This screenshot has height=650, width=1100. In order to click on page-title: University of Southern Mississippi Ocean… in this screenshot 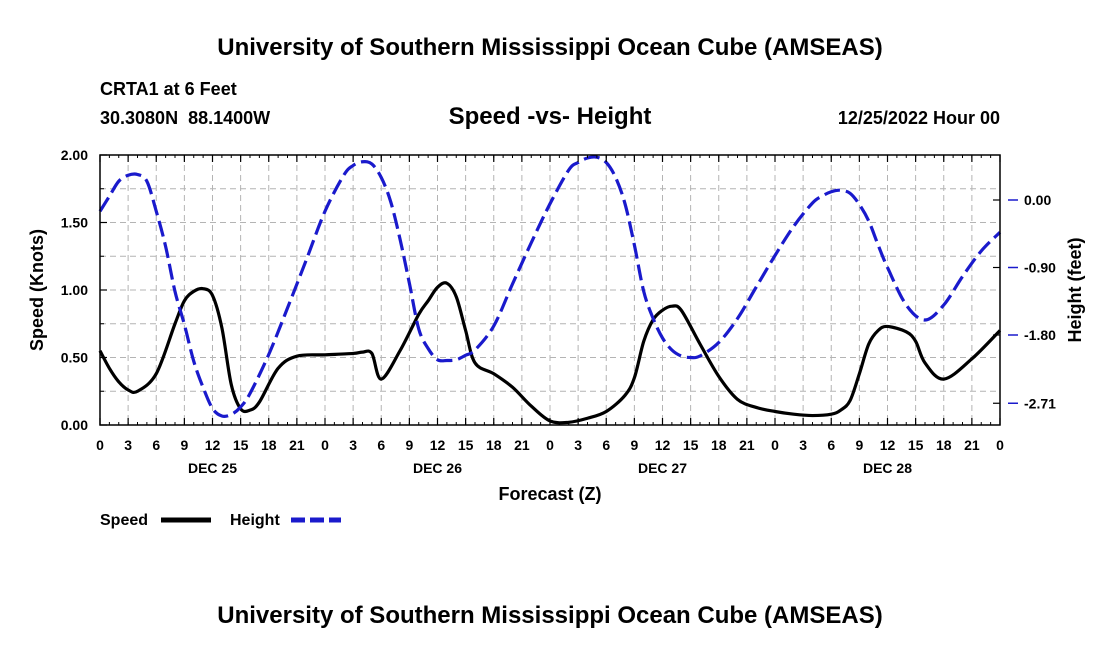, I will do `click(549, 47)`.